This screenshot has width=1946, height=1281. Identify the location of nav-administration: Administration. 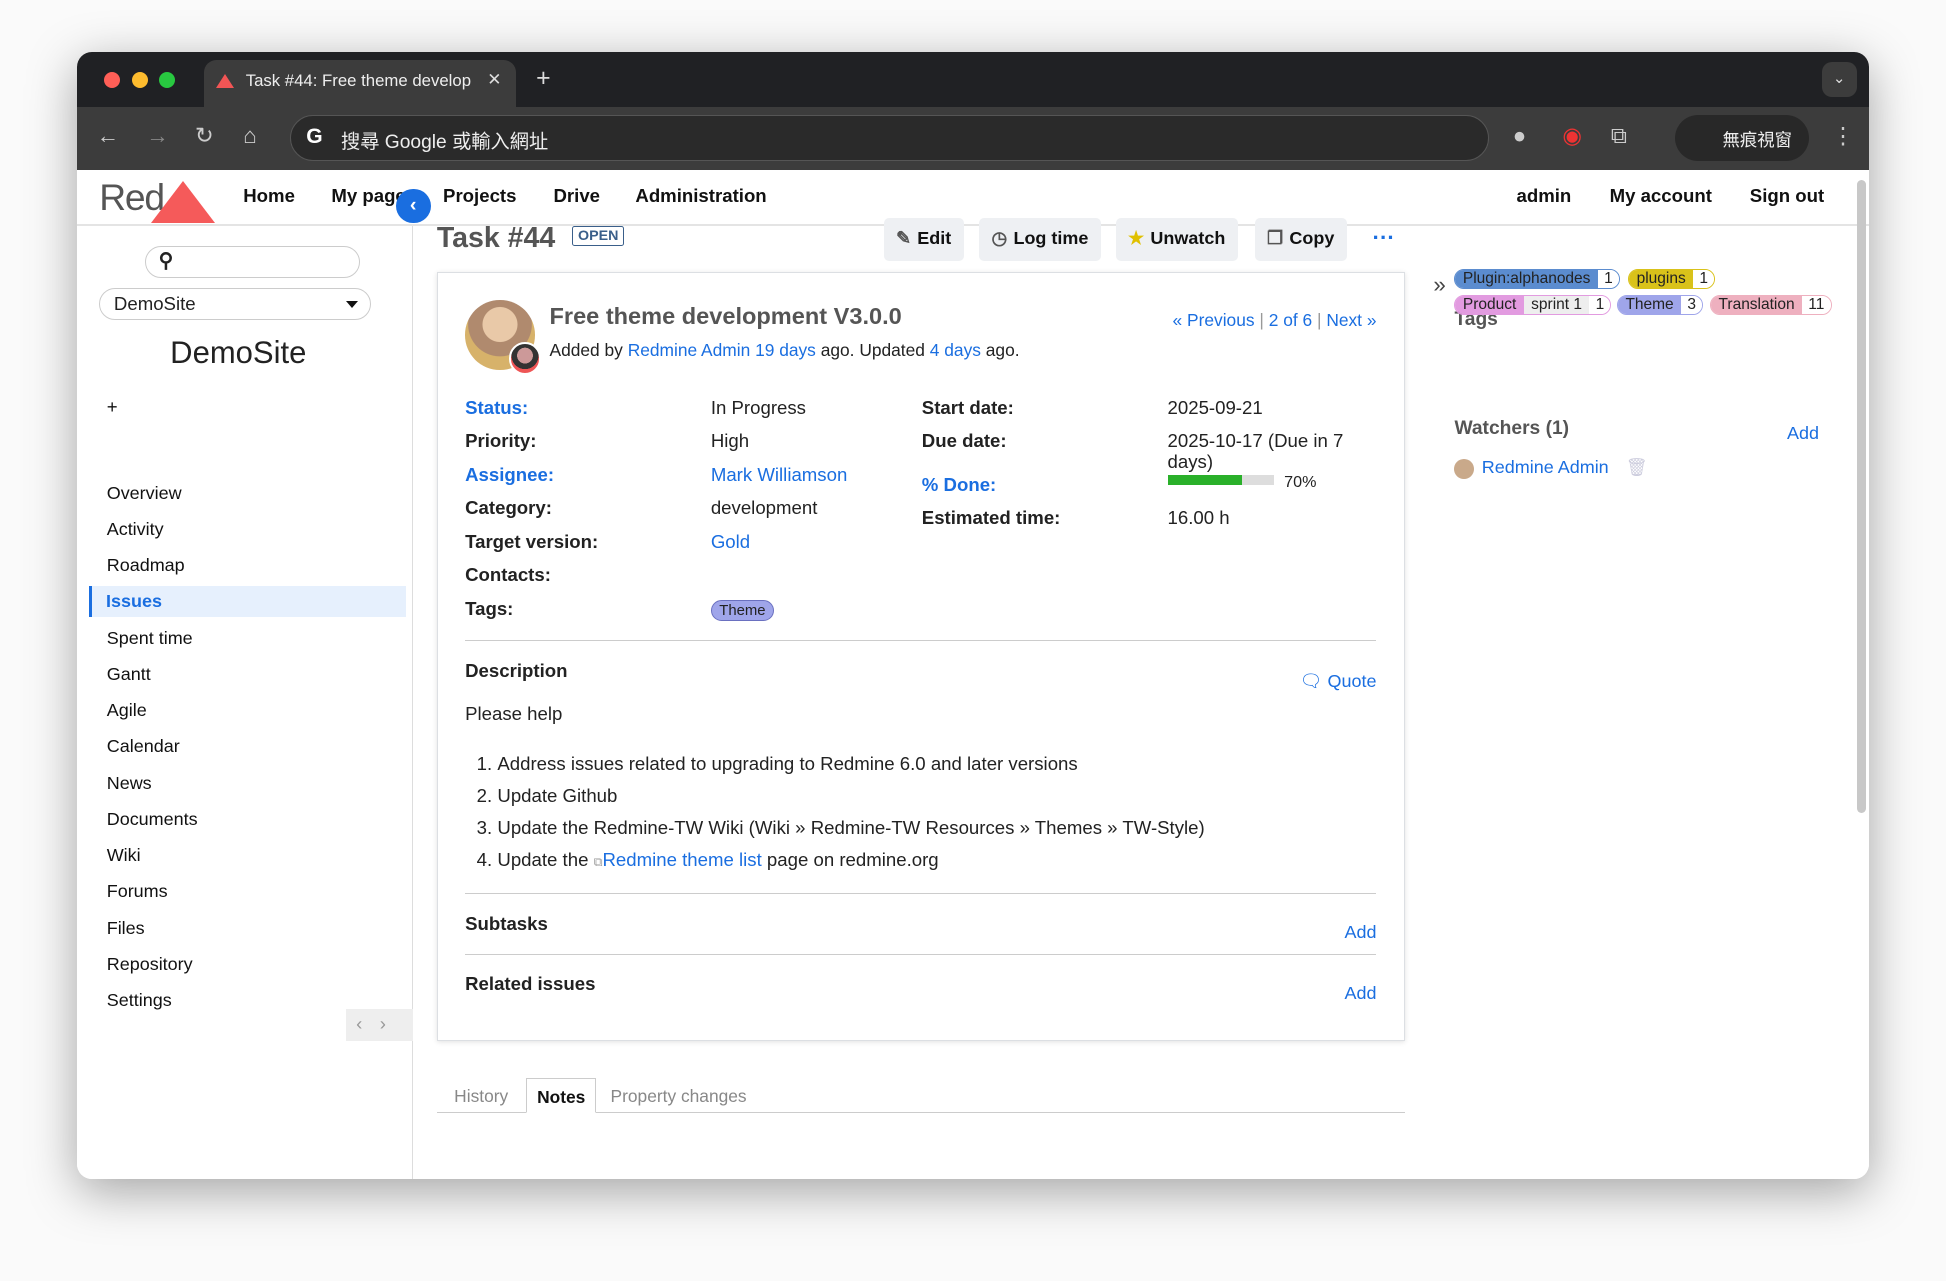
(701, 195).